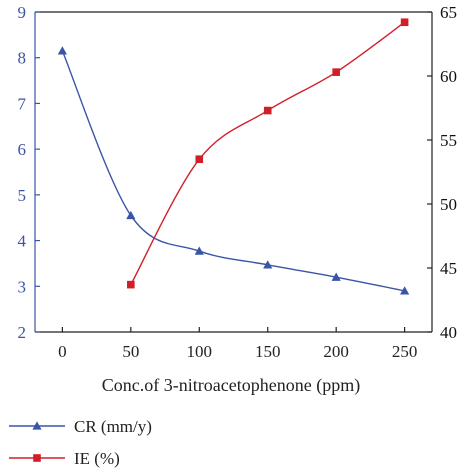 The width and height of the screenshot is (474, 474). Describe the element at coordinates (113, 426) in the screenshot. I see `legend-label: CR (mm/y)` at that location.